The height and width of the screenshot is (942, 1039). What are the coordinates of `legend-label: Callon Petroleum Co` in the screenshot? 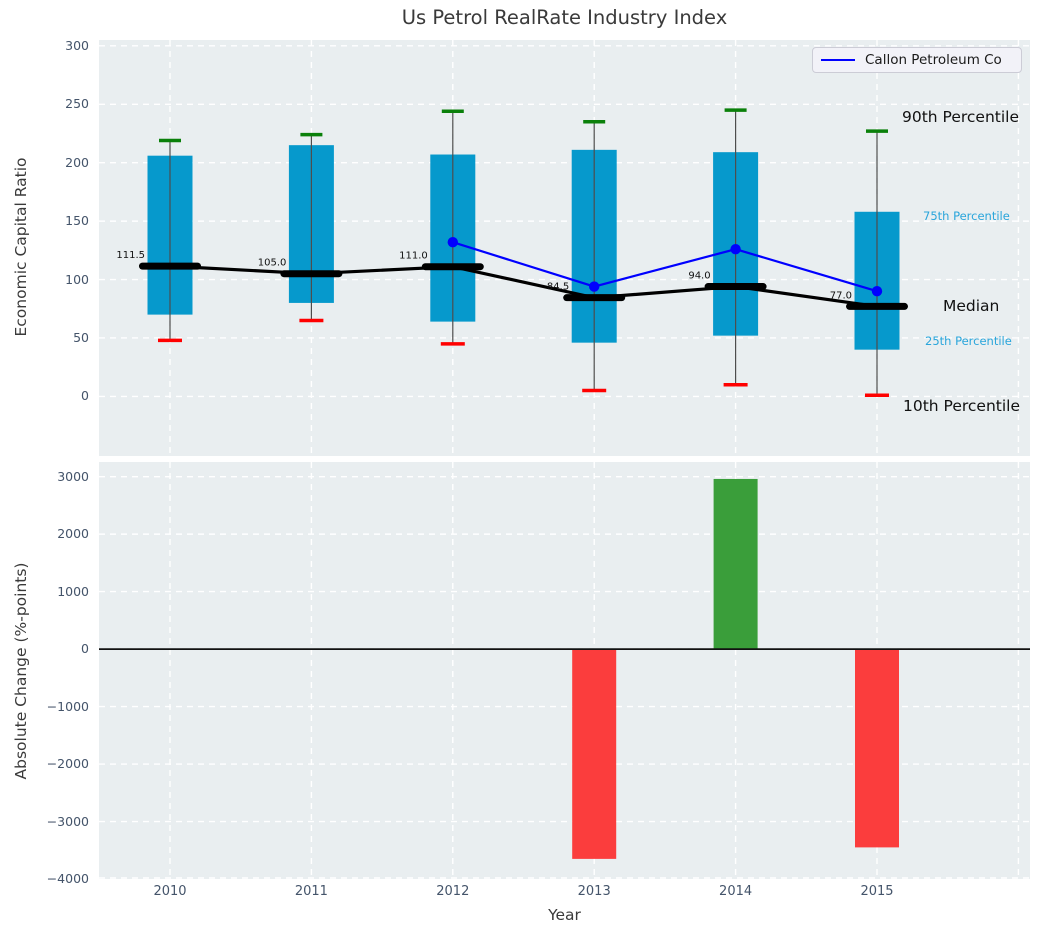 It's located at (933, 60).